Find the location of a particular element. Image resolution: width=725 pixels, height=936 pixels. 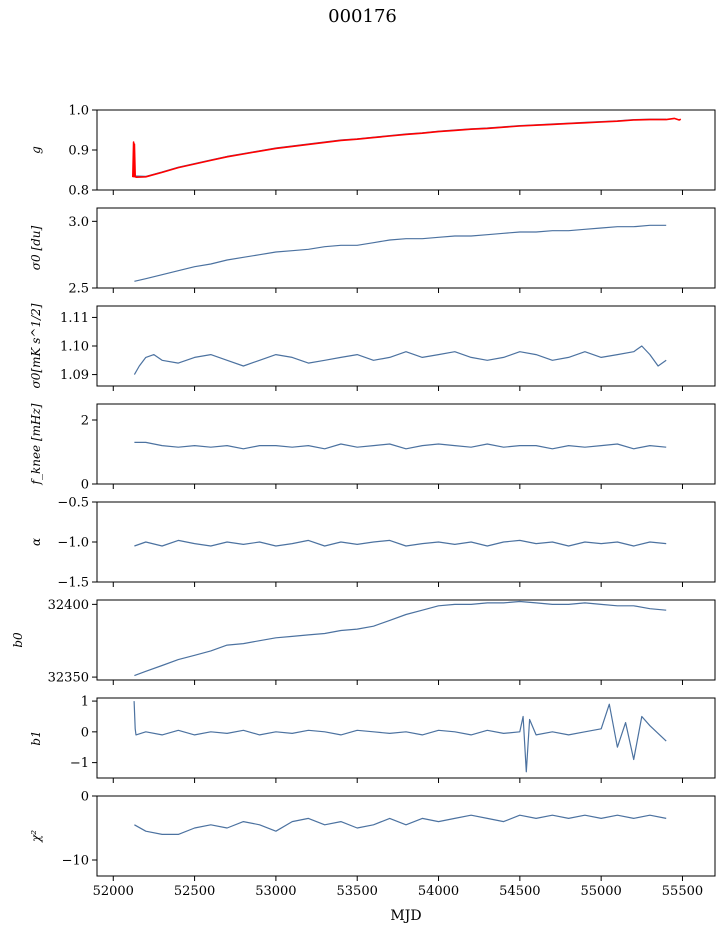

x-tick-label: 52500 is located at coordinates (194, 891).